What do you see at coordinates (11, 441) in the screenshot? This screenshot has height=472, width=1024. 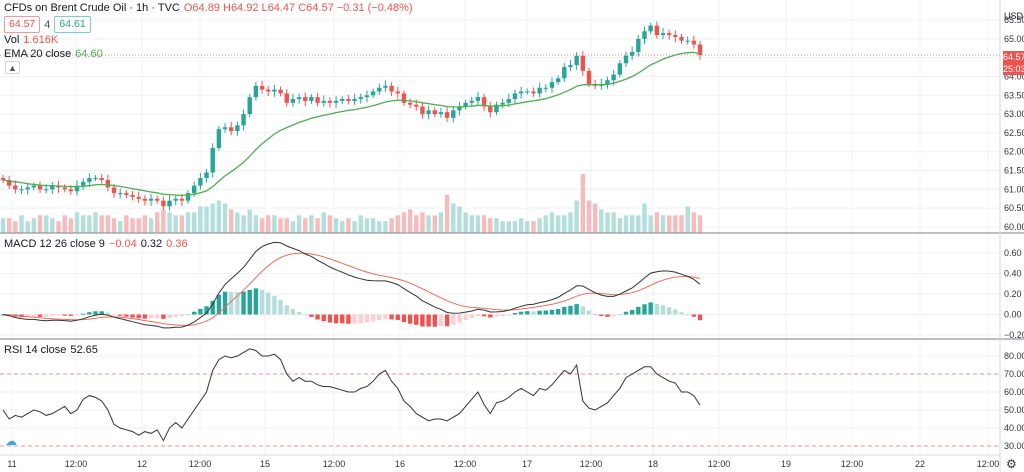 I see `cloud-icon: ☁` at bounding box center [11, 441].